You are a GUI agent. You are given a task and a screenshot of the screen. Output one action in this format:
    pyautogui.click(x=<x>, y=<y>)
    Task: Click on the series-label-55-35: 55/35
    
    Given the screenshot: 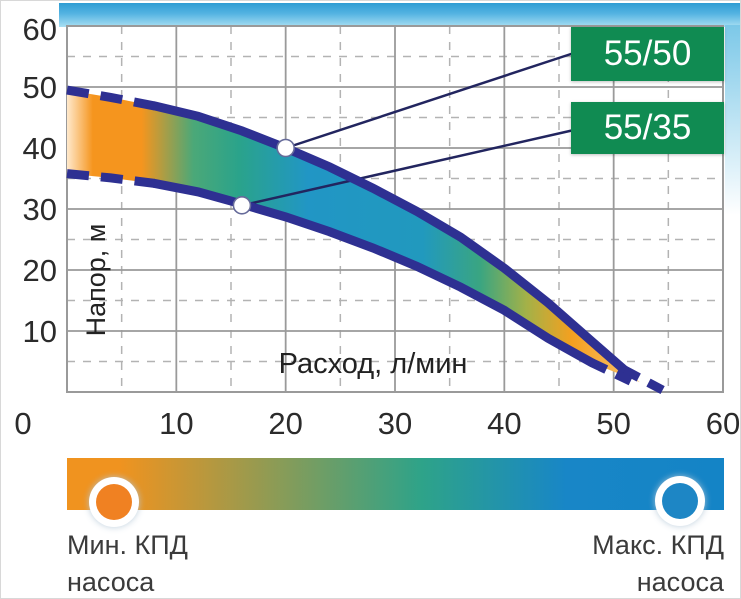 What is the action you would take?
    pyautogui.click(x=647, y=128)
    